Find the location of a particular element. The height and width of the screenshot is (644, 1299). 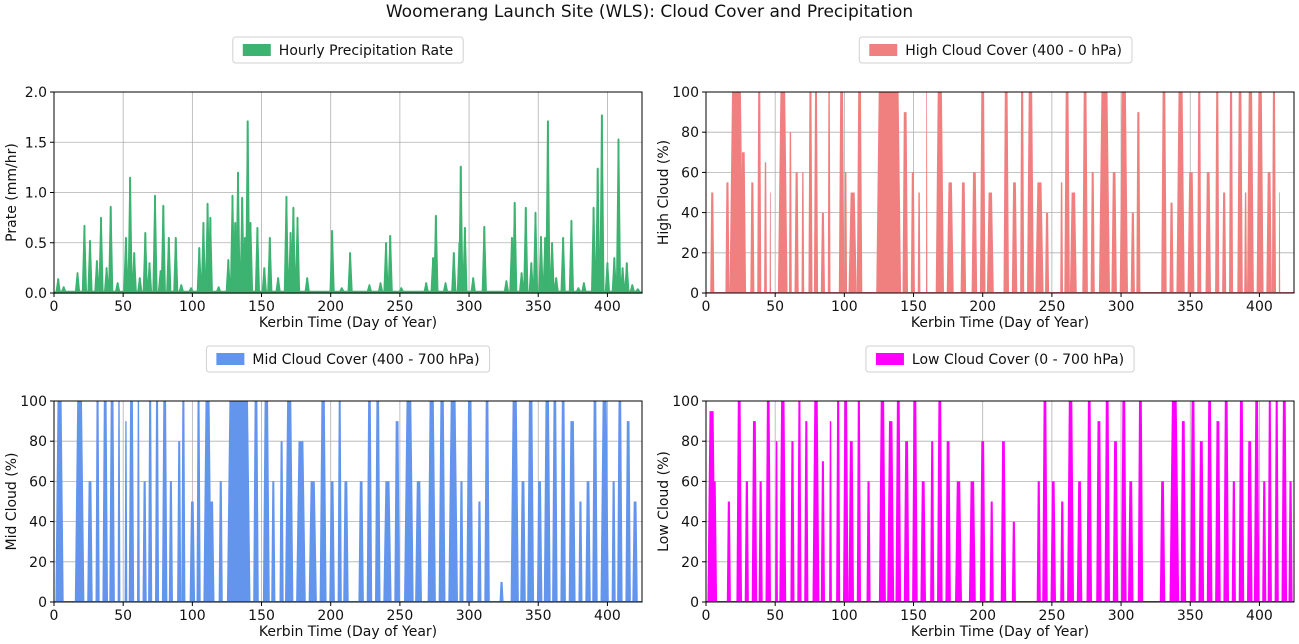

precipitation-ytick-label: 0.5 is located at coordinates (36, 244).